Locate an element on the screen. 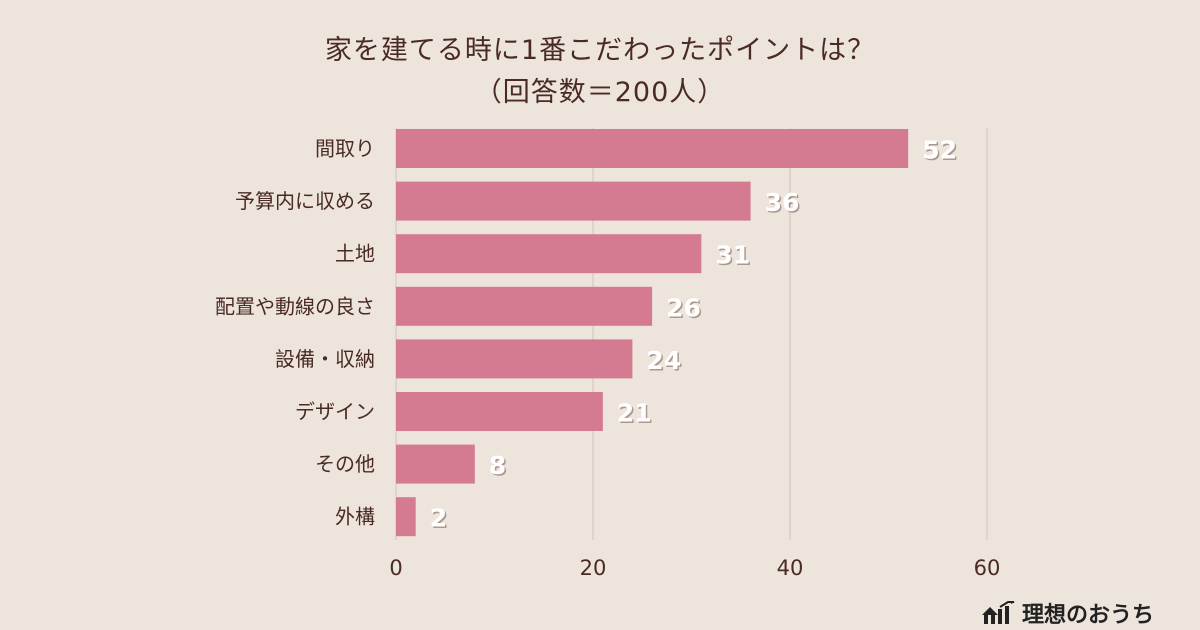 This screenshot has width=1200, height=630. value-label: 2 is located at coordinates (438, 518).